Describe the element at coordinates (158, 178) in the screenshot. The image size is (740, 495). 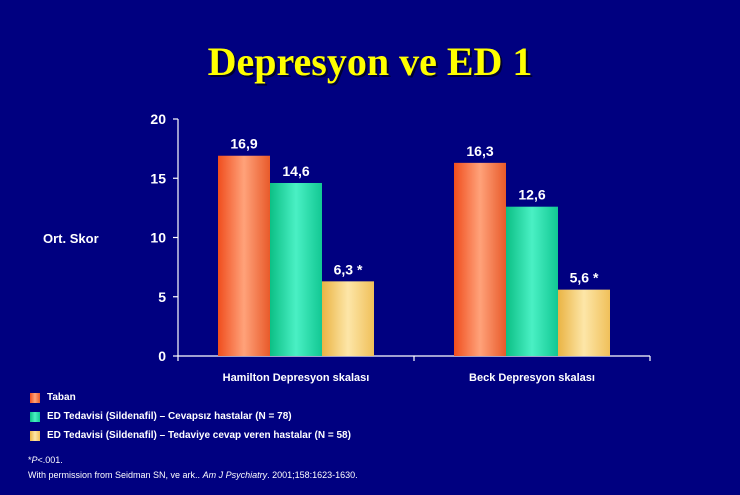
I see `y-tick-label: 15` at that location.